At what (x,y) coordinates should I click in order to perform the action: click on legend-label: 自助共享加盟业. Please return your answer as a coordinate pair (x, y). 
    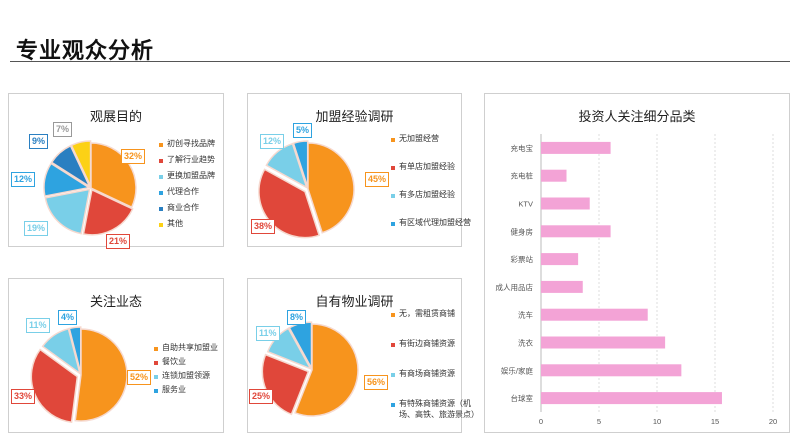
    Looking at the image, I should click on (190, 347).